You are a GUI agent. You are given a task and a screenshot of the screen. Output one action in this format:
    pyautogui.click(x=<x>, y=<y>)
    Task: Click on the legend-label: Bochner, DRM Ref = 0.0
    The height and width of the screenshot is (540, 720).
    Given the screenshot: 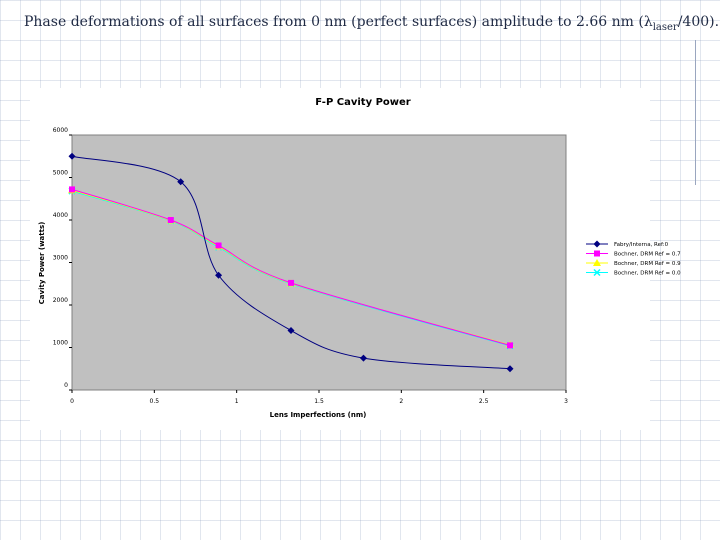 What is the action you would take?
    pyautogui.click(x=647, y=274)
    